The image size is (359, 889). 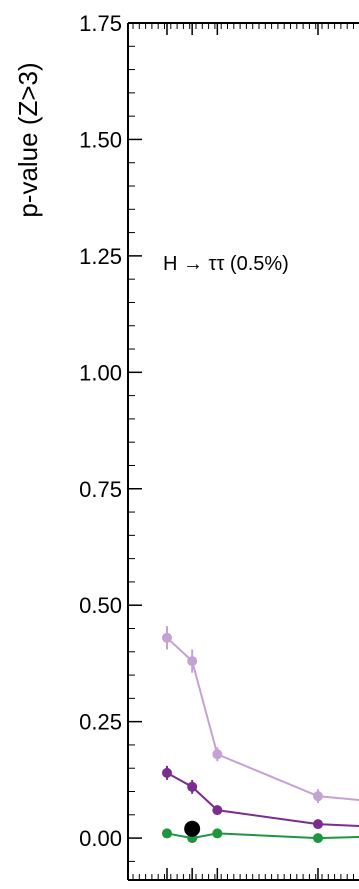 What do you see at coordinates (100, 722) in the screenshot?
I see `y-tick-label: 0.25` at bounding box center [100, 722].